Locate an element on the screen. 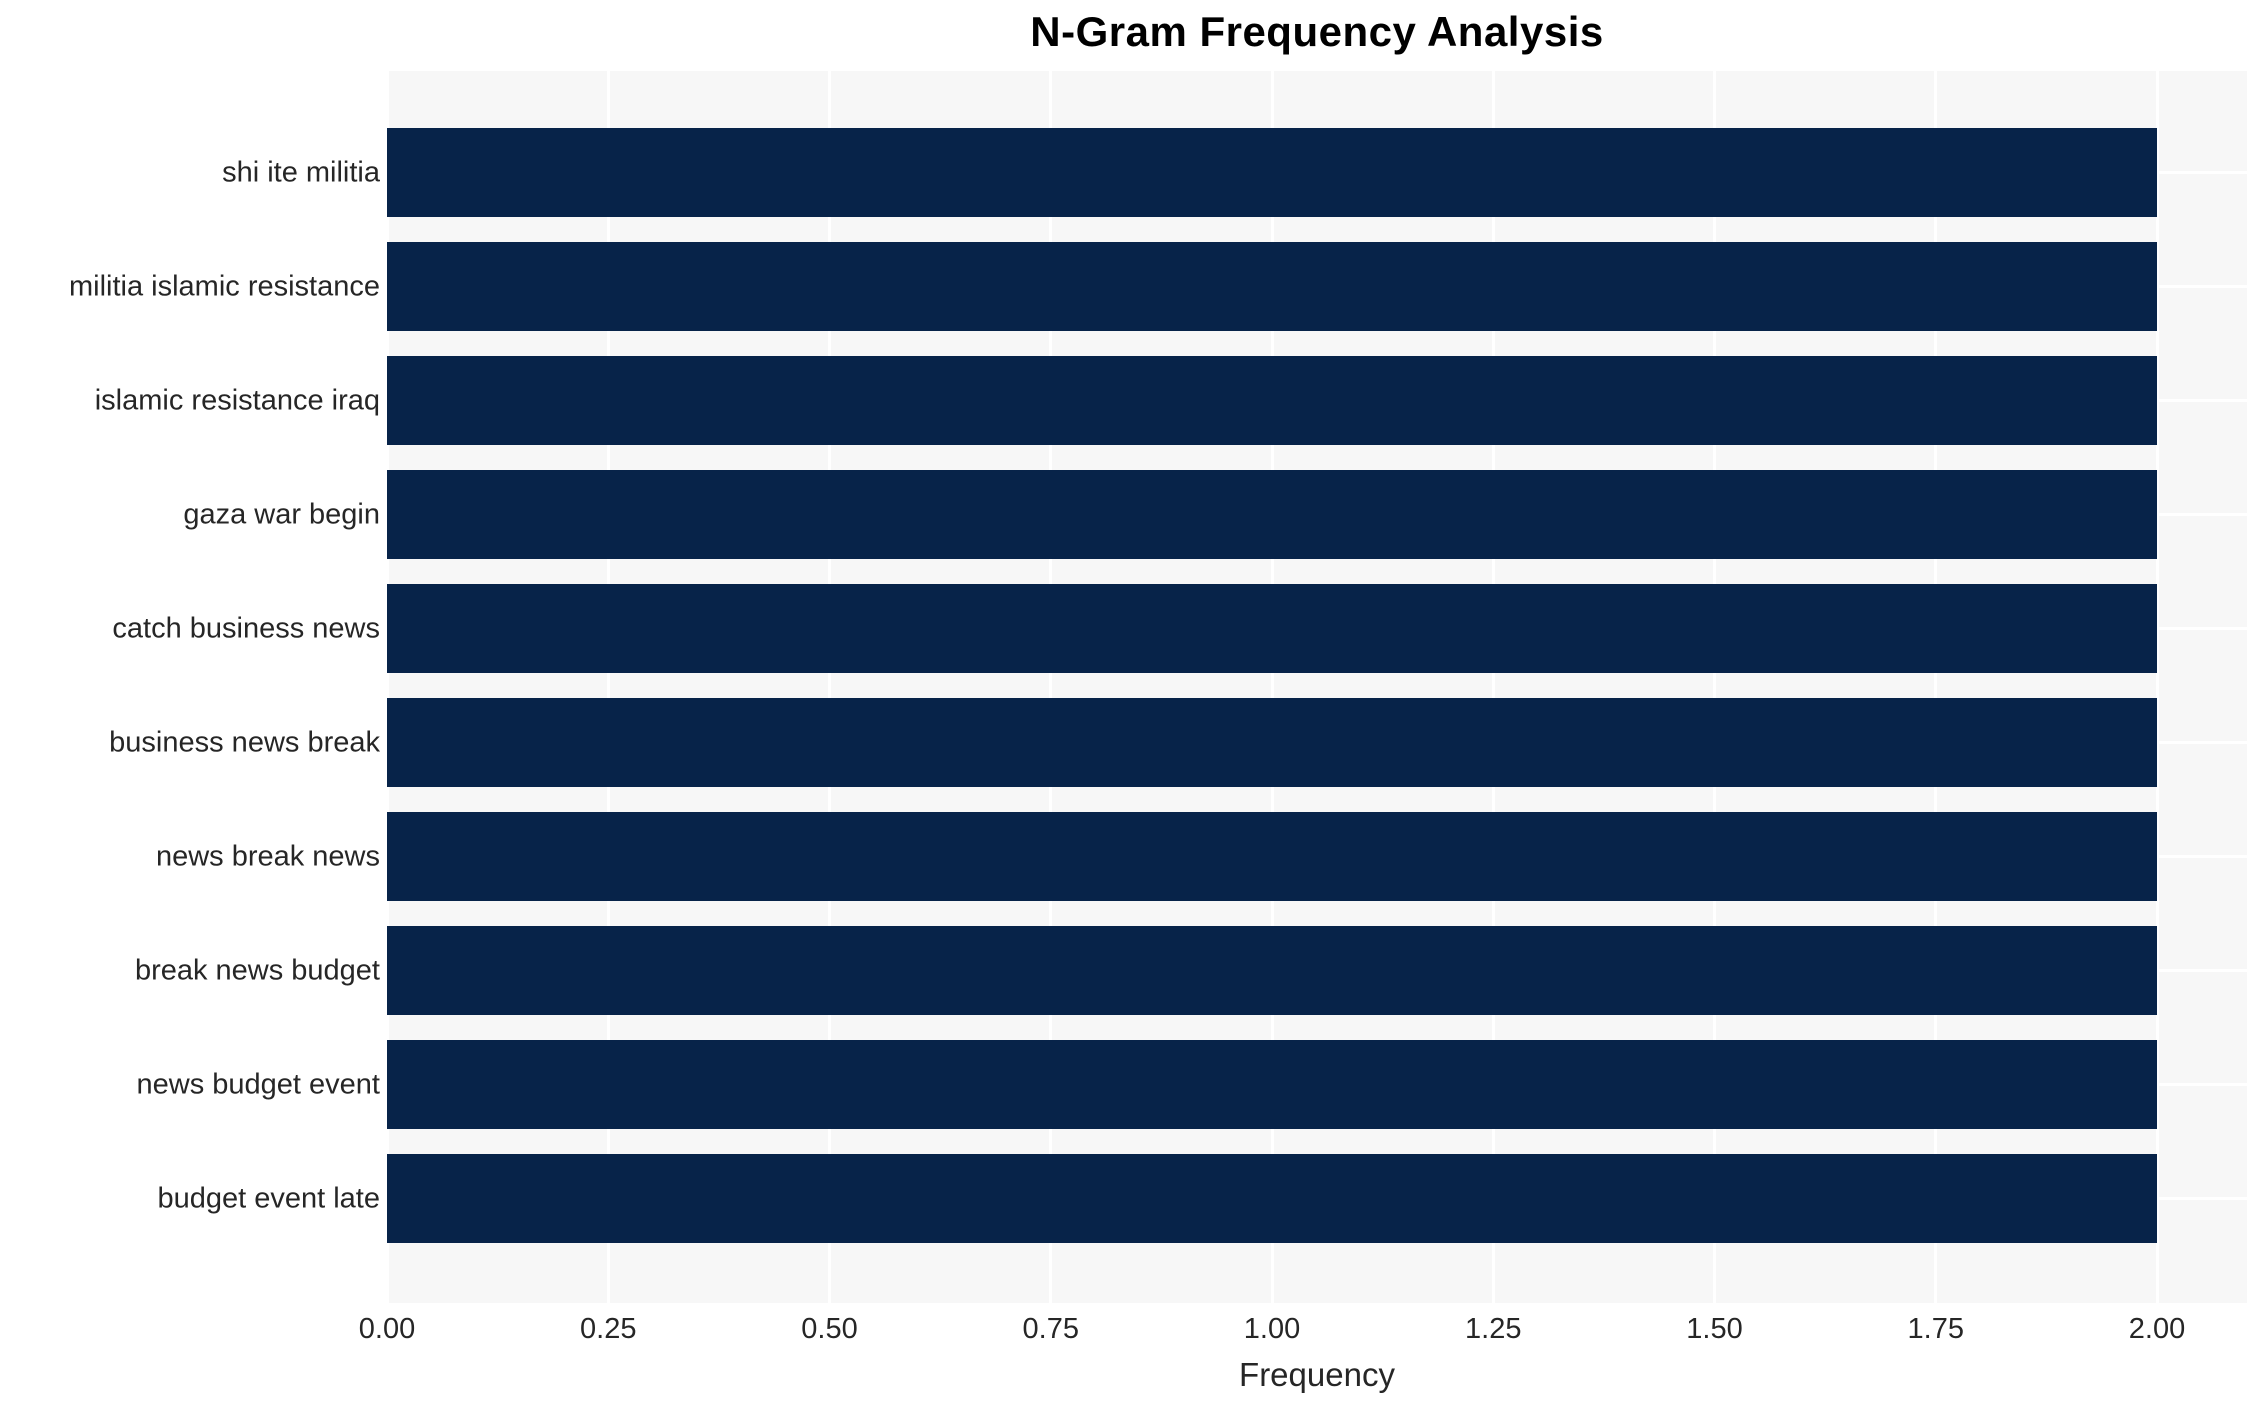 The image size is (2266, 1402). x-tick-label: 1.25 is located at coordinates (1493, 1329).